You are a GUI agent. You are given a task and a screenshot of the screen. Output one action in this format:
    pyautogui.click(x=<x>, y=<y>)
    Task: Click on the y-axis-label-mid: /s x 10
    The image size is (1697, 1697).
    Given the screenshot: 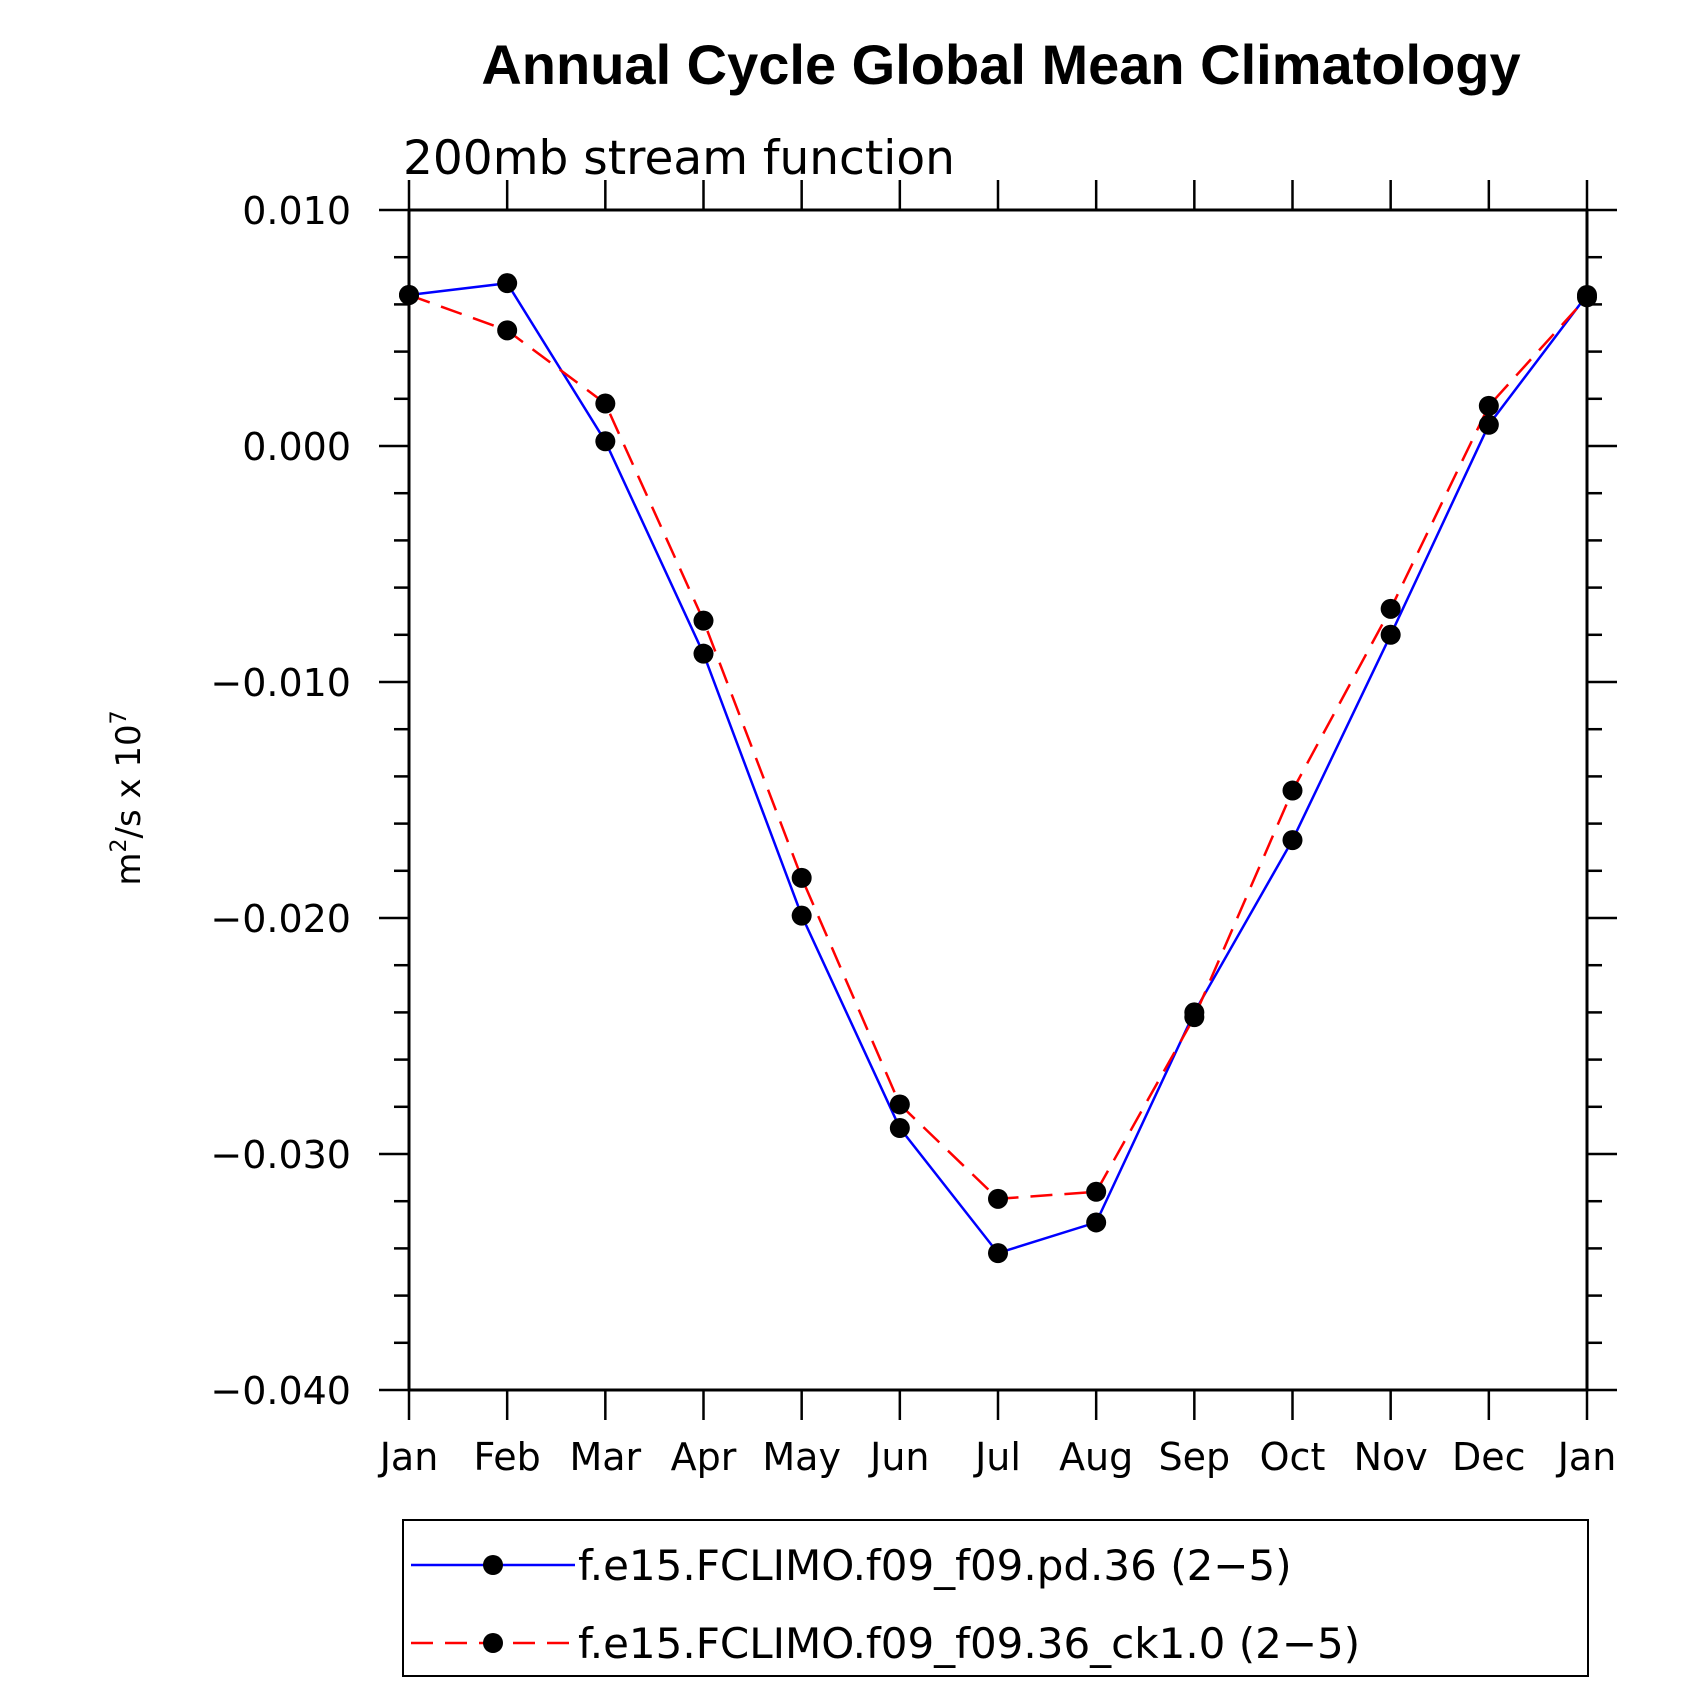 What is the action you would take?
    pyautogui.click(x=129, y=781)
    